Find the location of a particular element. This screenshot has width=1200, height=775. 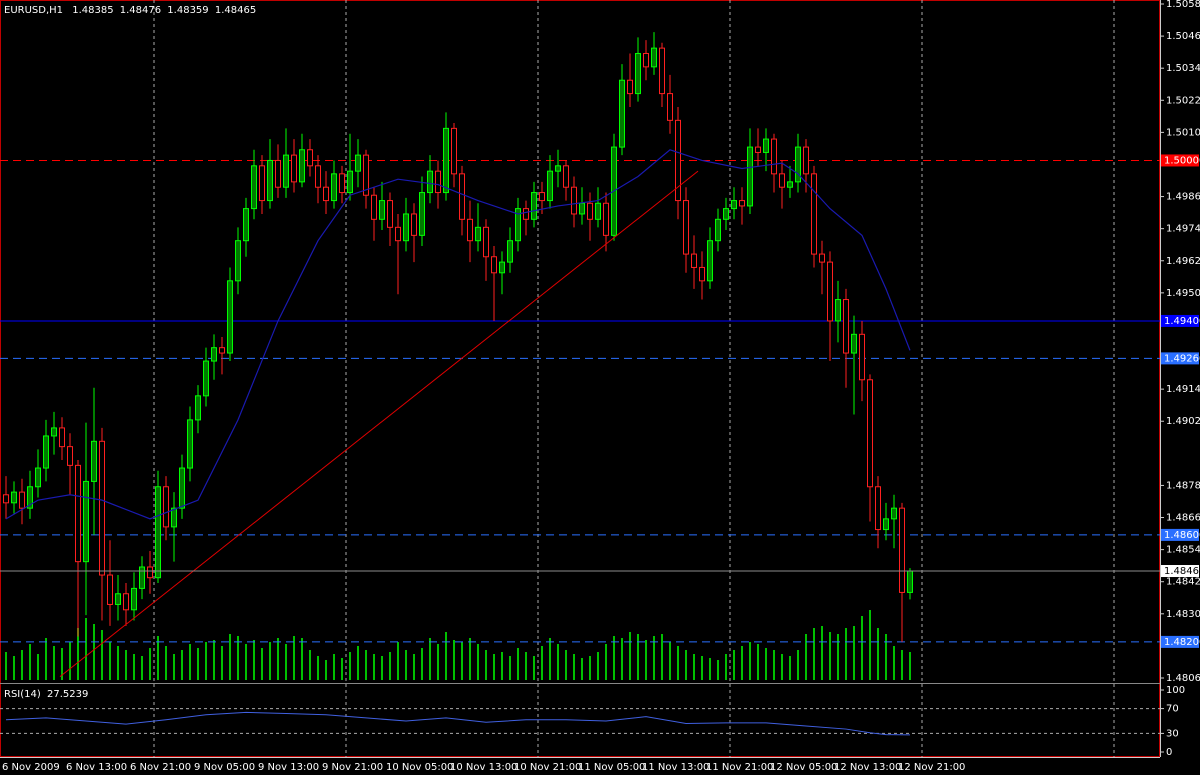

y-tick-label: 1.48545 is located at coordinates (1183, 550).